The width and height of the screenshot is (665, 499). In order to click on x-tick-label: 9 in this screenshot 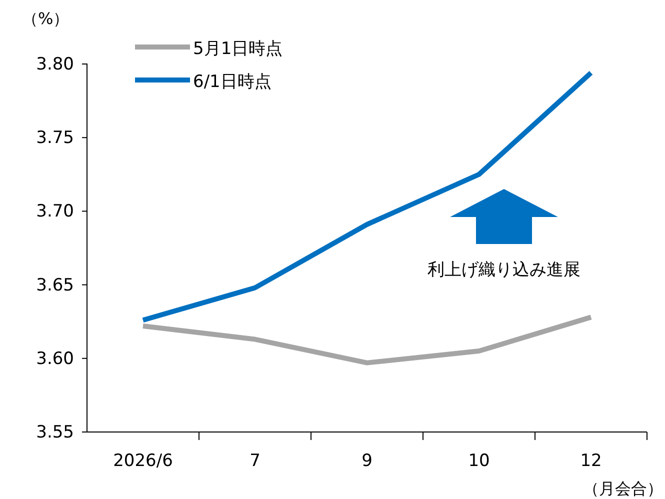, I will do `click(367, 461)`.